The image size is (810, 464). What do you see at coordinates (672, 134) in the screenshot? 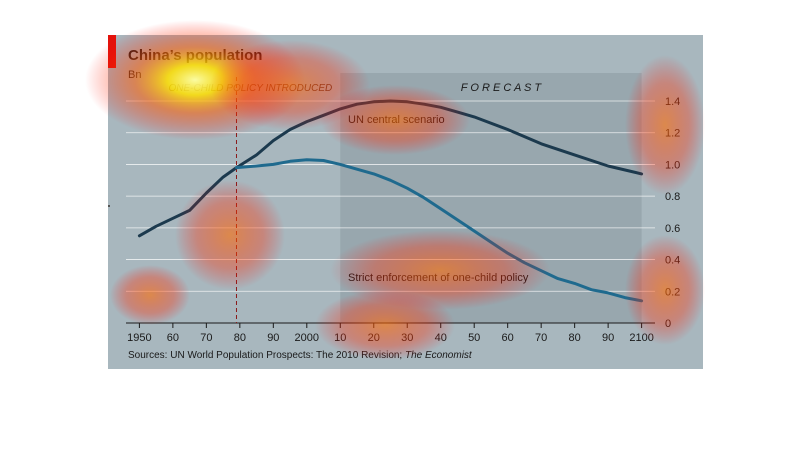
I see `y-tick-label: 1.2` at bounding box center [672, 134].